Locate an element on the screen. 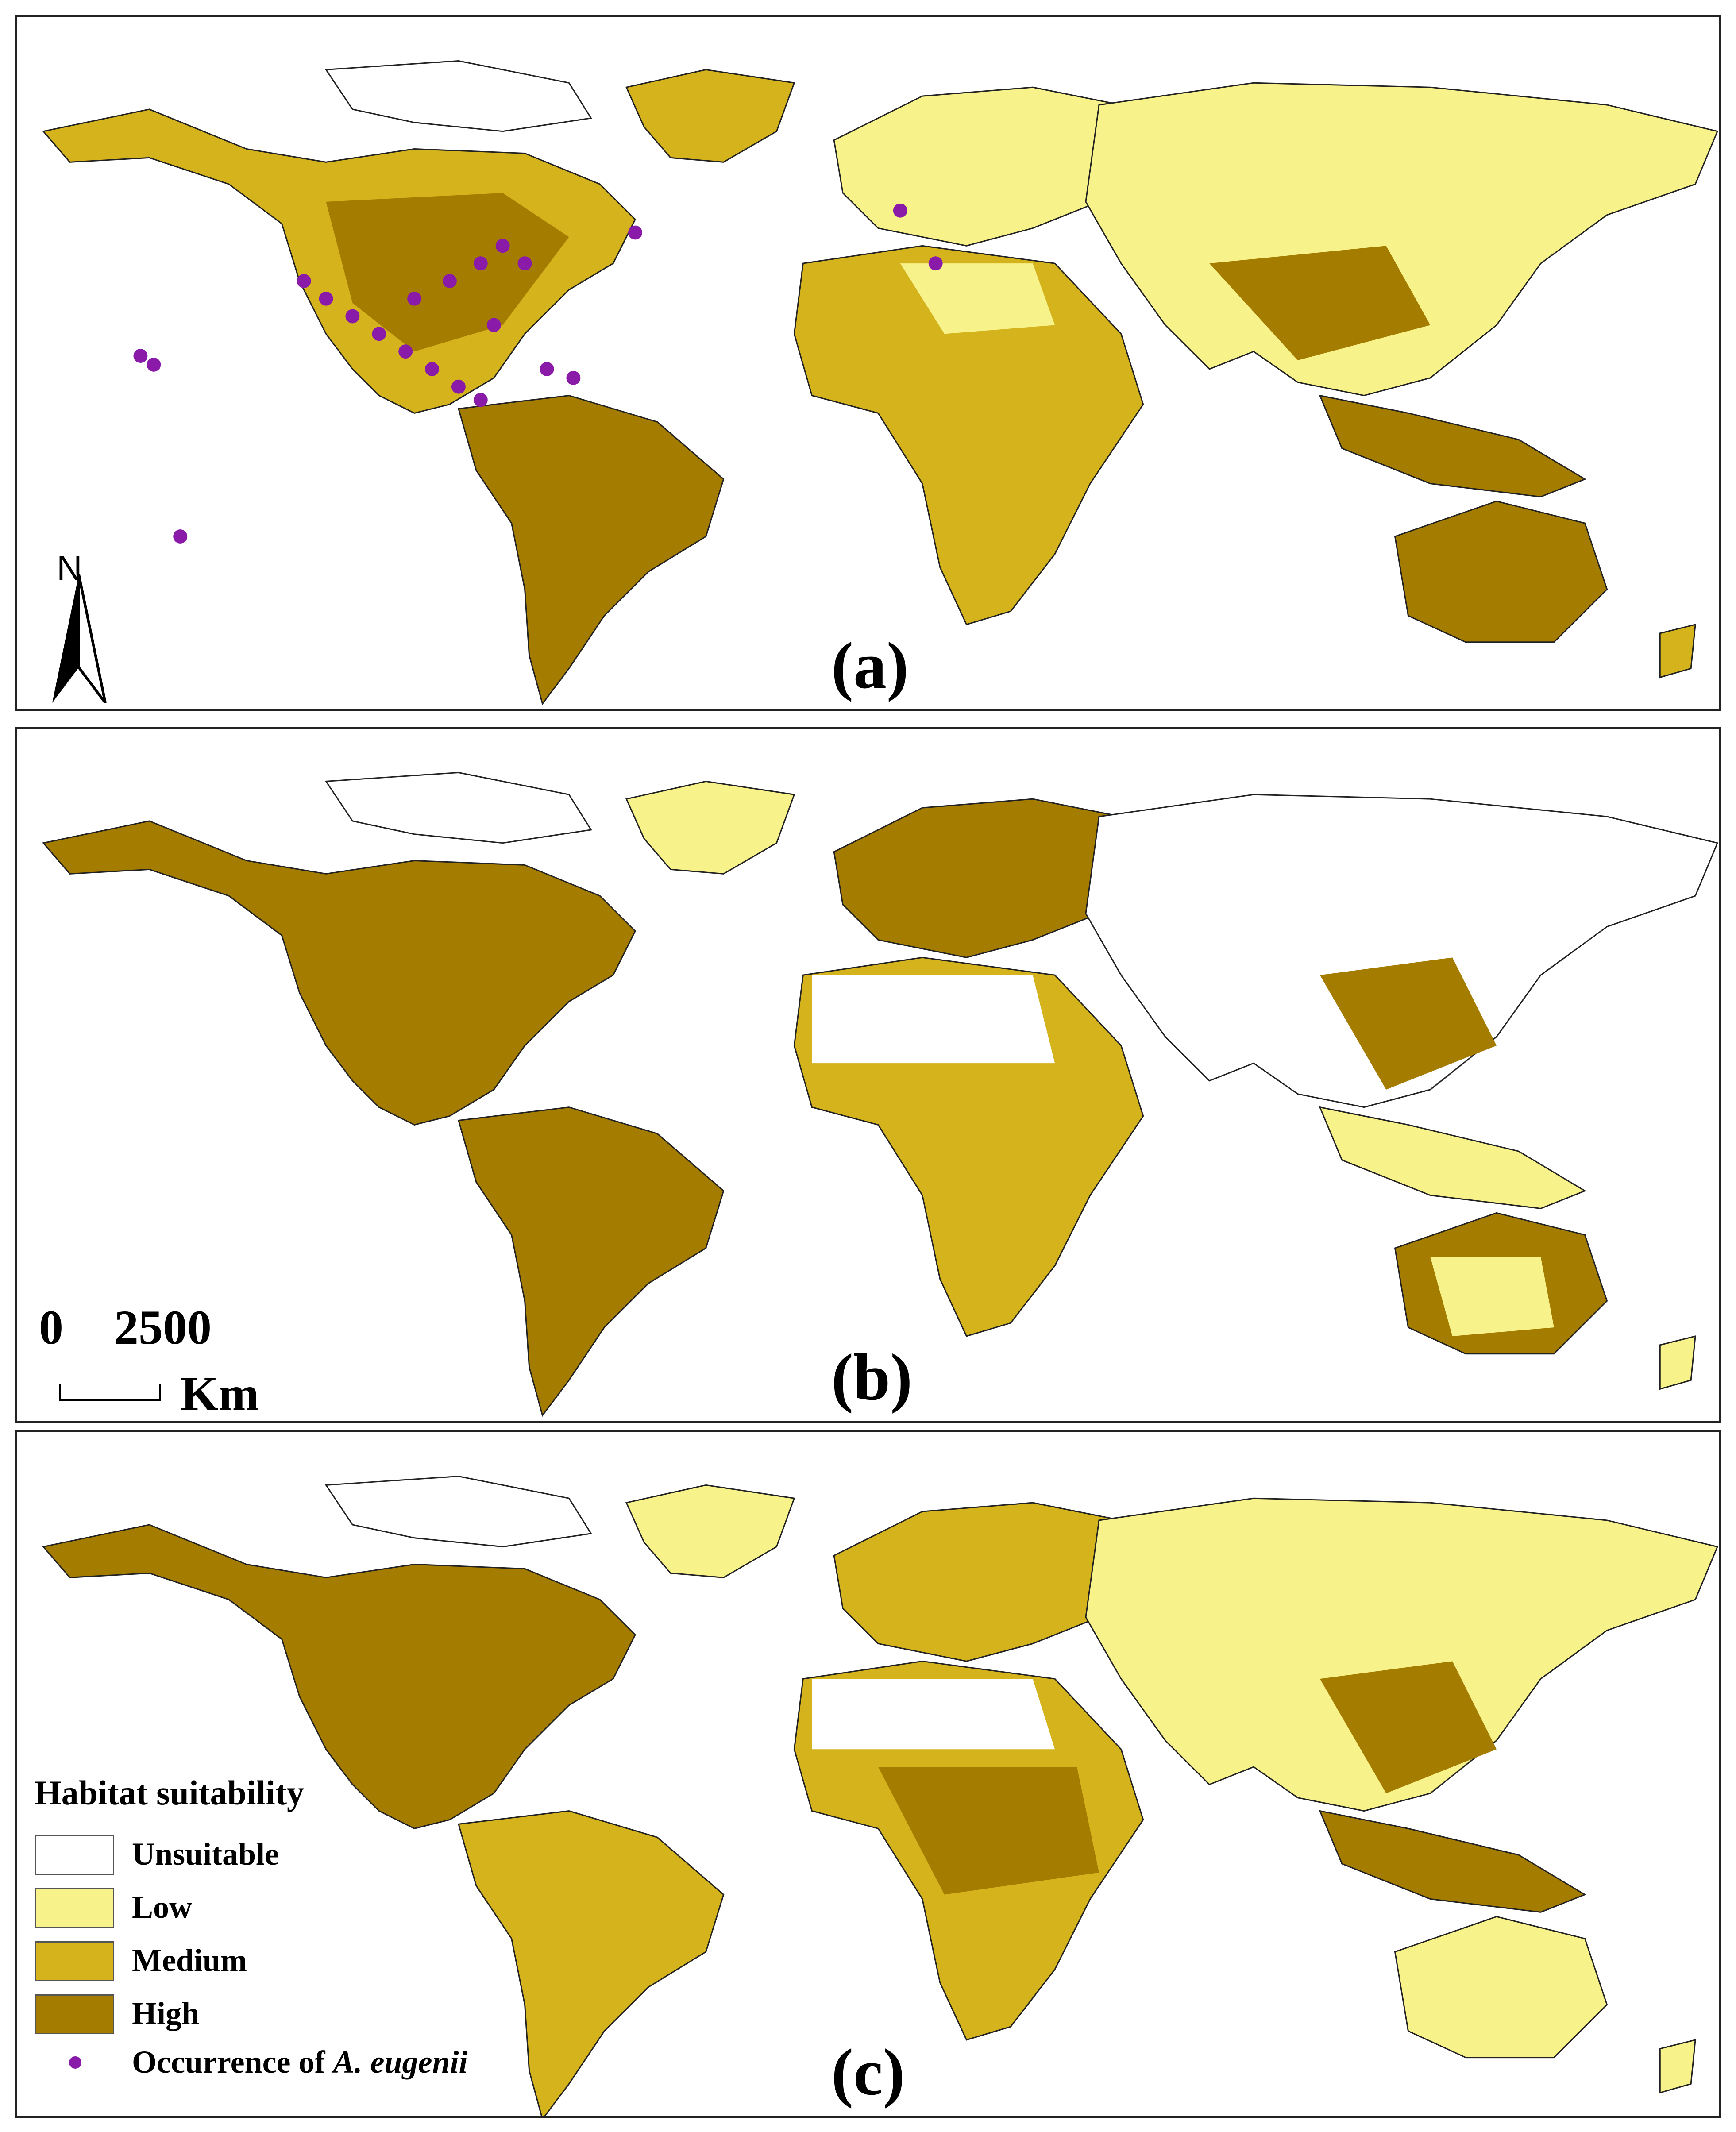  area-low-australia is located at coordinates (1492, 1296).